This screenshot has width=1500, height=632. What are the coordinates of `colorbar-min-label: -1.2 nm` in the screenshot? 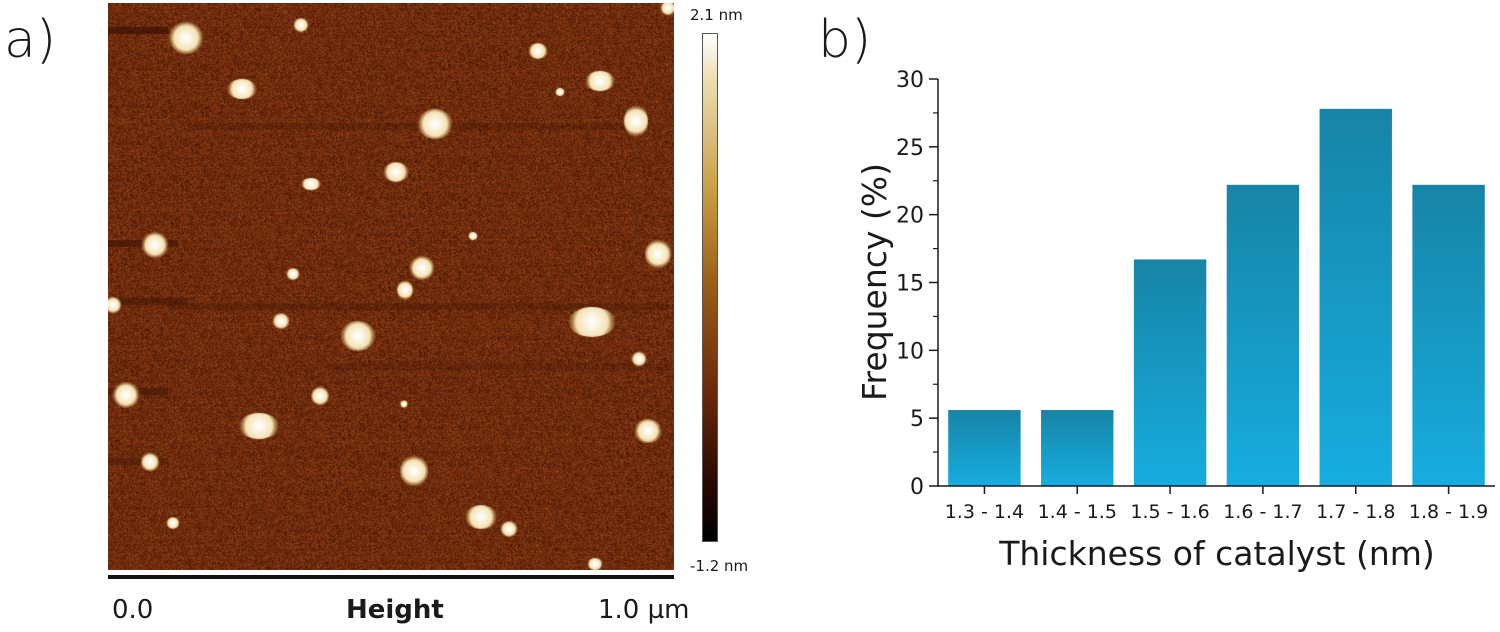 It's located at (719, 566).